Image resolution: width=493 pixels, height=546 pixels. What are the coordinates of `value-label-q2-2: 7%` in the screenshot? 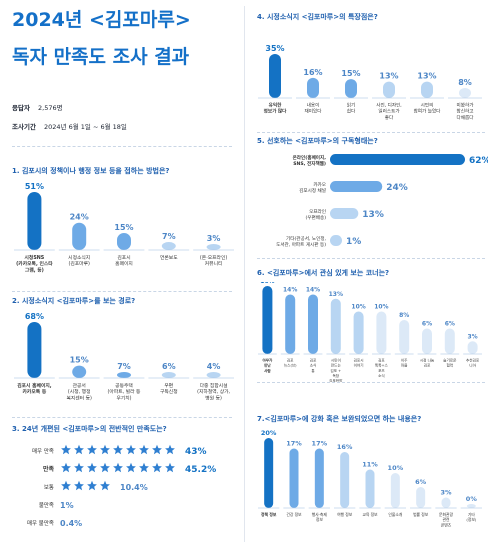 It's located at (124, 366).